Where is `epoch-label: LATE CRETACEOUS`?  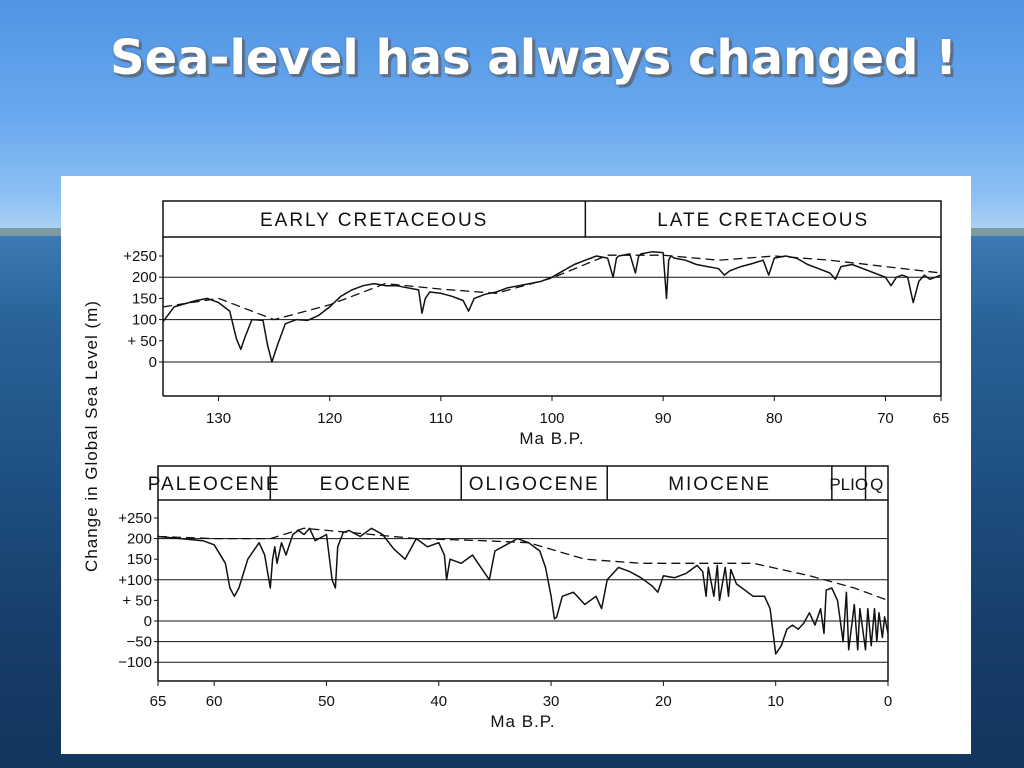
epoch-label: LATE CRETACEOUS is located at coordinates (763, 220).